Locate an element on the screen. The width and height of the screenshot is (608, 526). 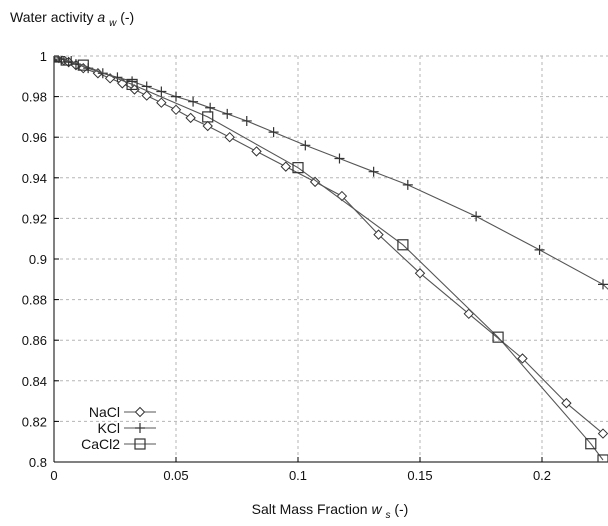
y-tick-label: 0.88 is located at coordinates (34, 300).